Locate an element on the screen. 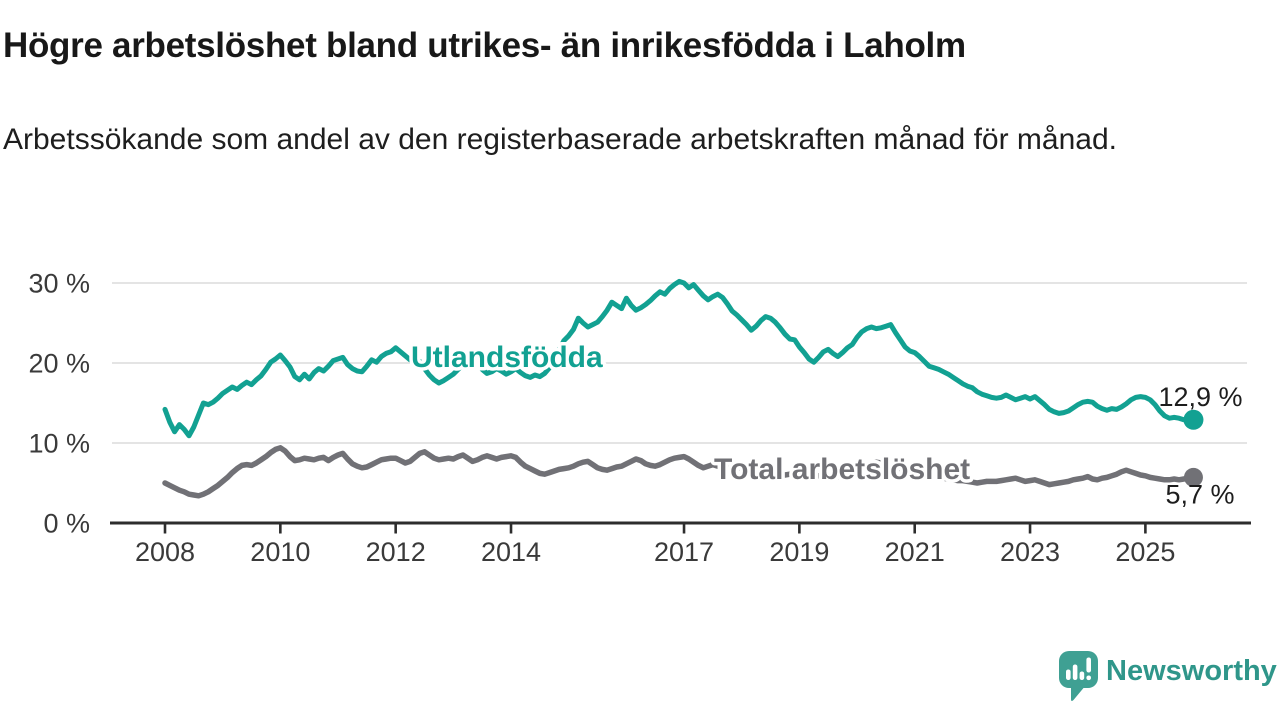 Image resolution: width=1280 pixels, height=720 pixels. newsworthy-logo: Newsworthy is located at coordinates (1169, 678).